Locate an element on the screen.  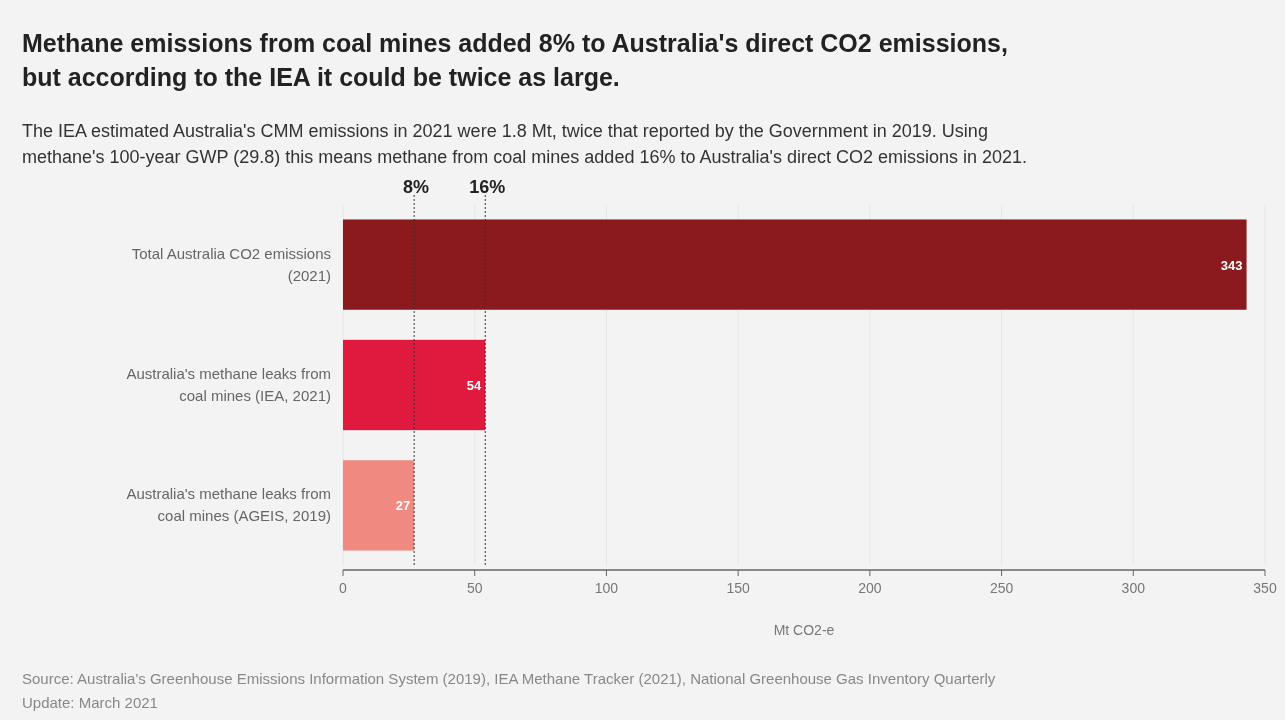
text: 16% is located at coordinates (487, 187).